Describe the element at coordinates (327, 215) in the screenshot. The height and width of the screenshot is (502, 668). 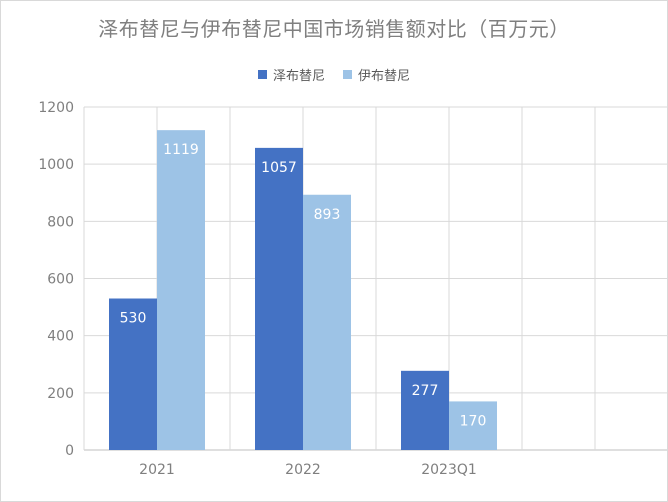
I see `data-label: 893` at that location.